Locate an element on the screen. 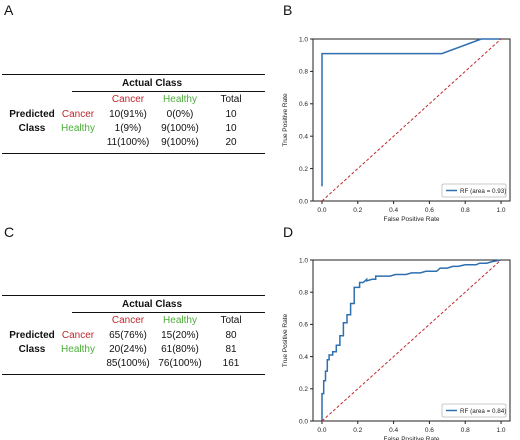 The width and height of the screenshot is (520, 440). panel-label-c: C is located at coordinates (9, 232).